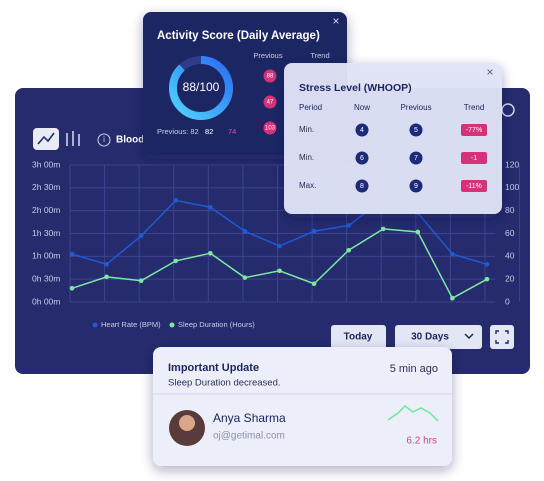 The height and width of the screenshot is (481, 544). I want to click on sparkline, so click(413, 413).